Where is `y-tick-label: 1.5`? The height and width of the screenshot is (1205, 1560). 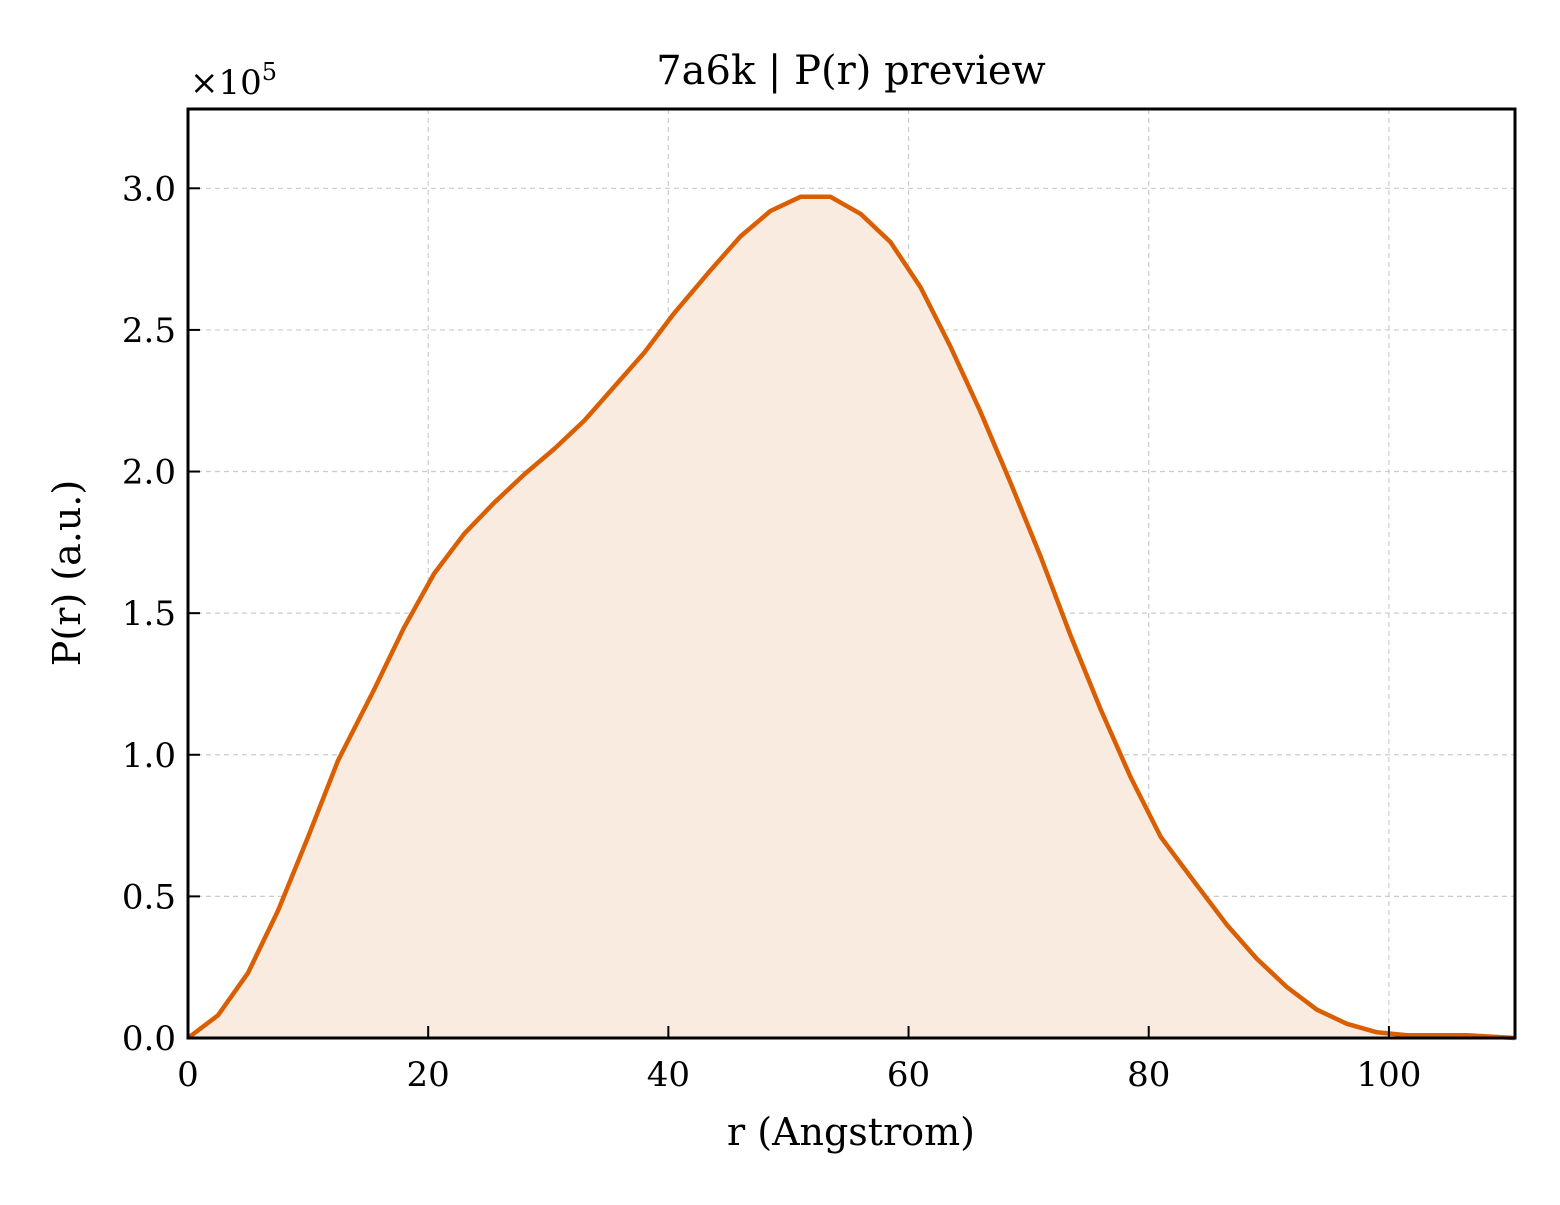 y-tick-label: 1.5 is located at coordinates (149, 614).